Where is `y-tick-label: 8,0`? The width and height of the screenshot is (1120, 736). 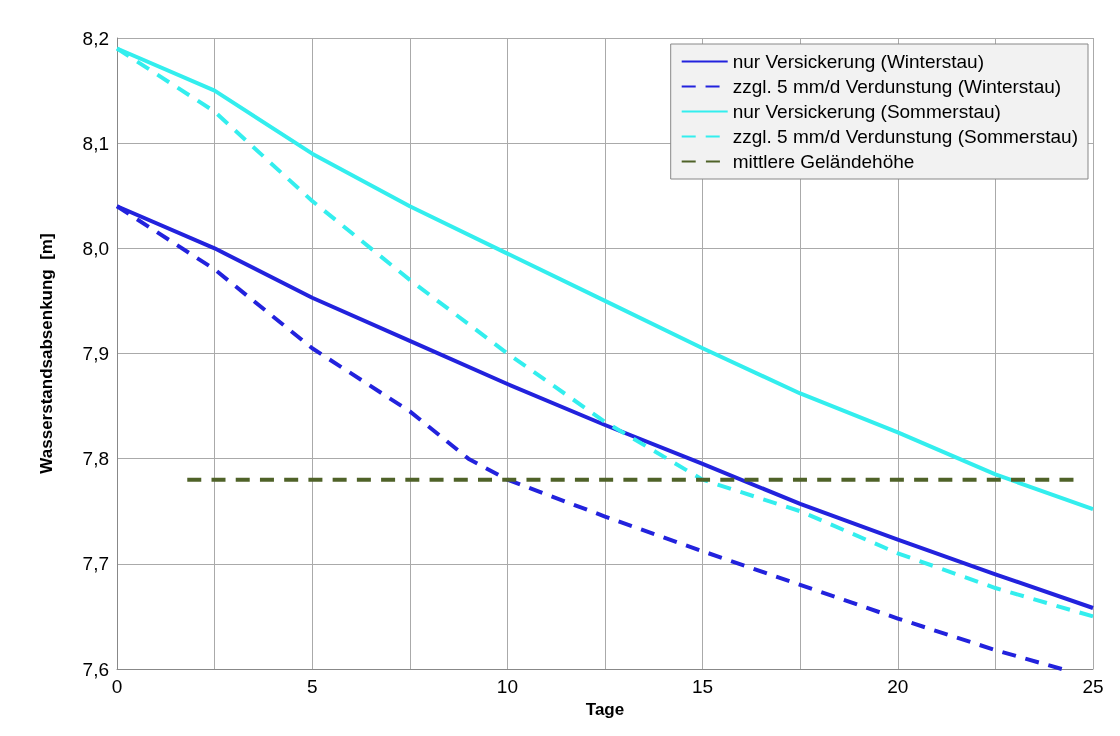
y-tick-label: 8,0 is located at coordinates (95, 248).